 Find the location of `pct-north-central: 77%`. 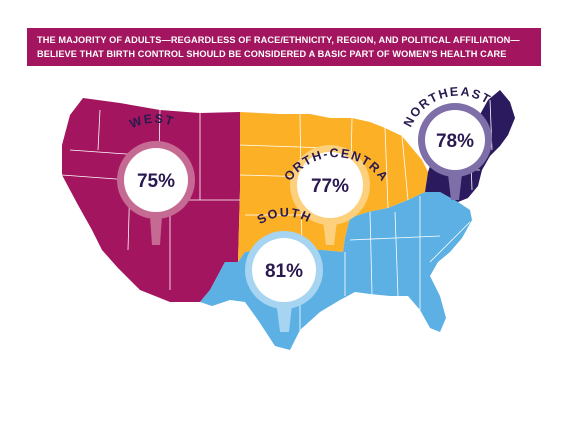

pct-north-central: 77% is located at coordinates (330, 186).